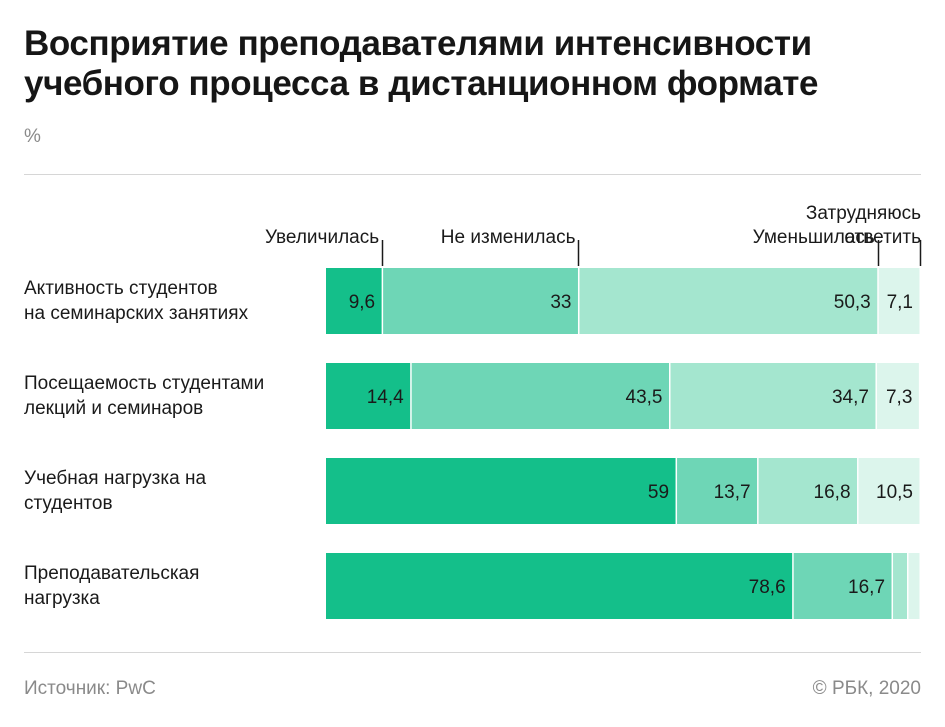  I want to click on legend-label-2: Уменьшилась, so click(814, 238).